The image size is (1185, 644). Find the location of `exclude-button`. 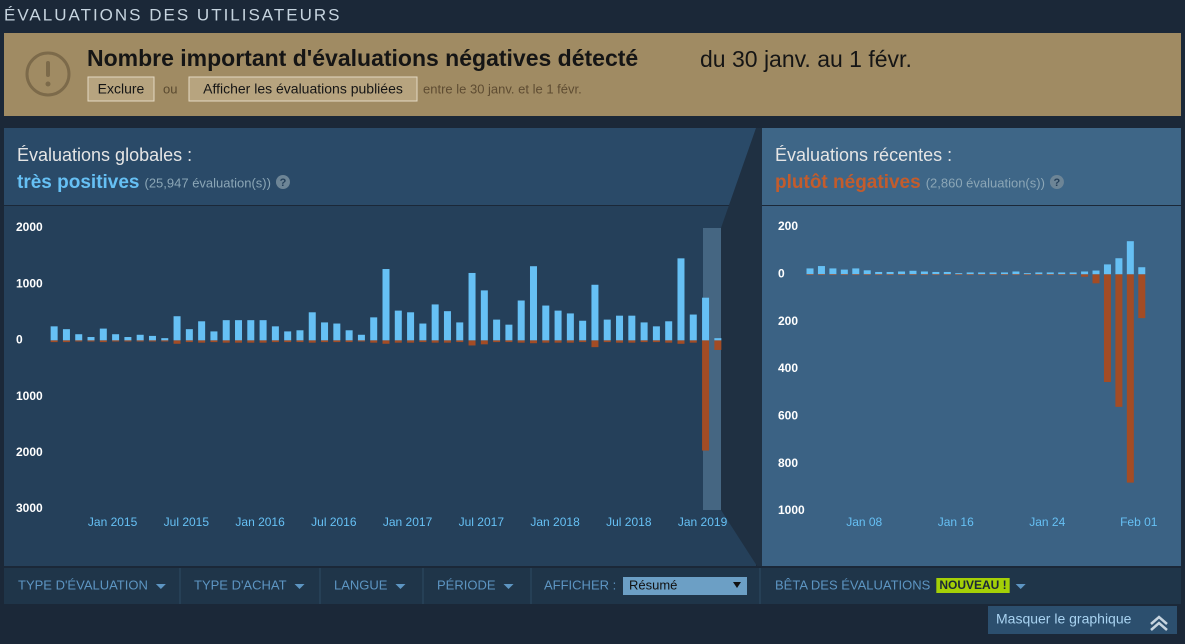

exclude-button is located at coordinates (121, 89).